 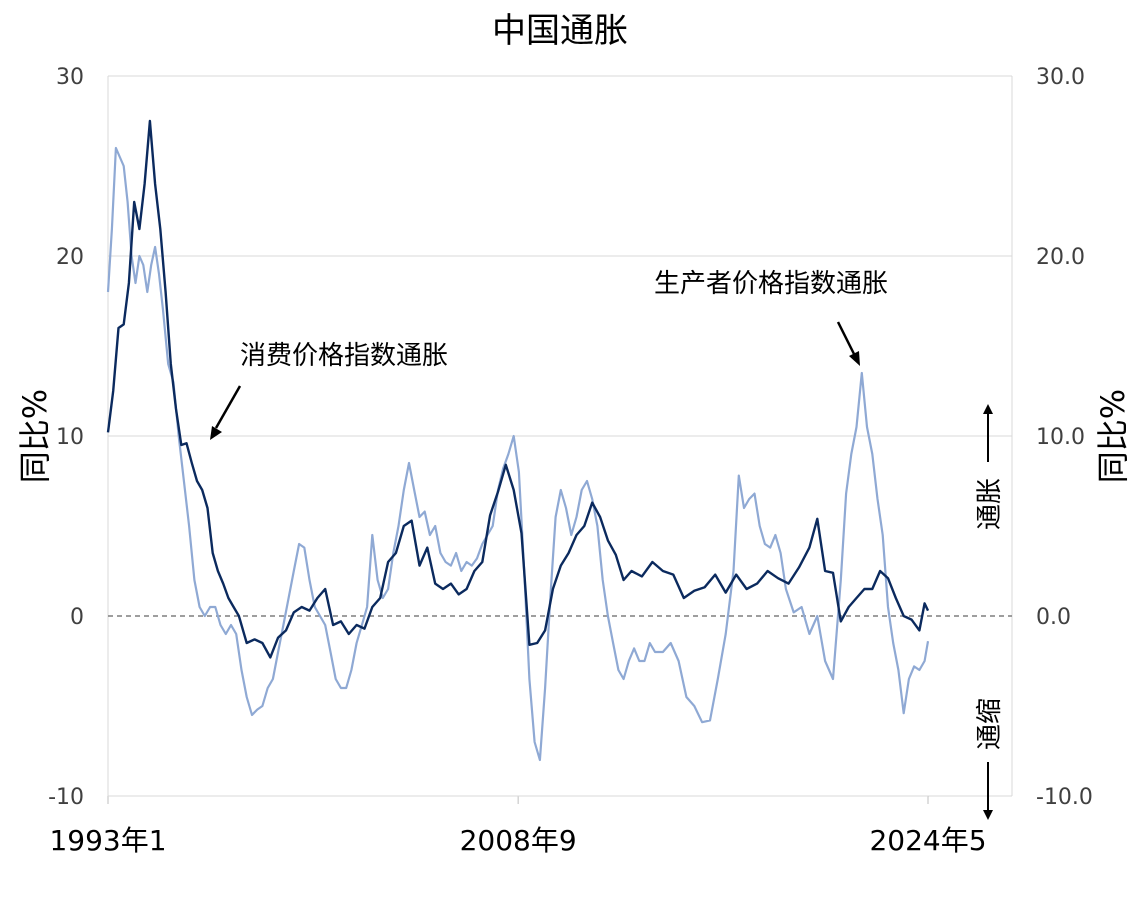 What do you see at coordinates (70, 437) in the screenshot?
I see `y-tick-left: 10` at bounding box center [70, 437].